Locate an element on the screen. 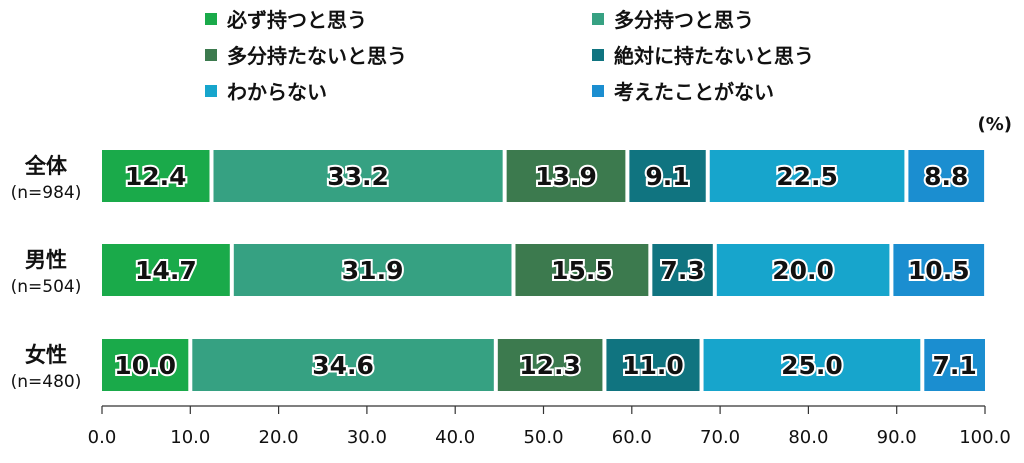 The image size is (1024, 463). data-label: 15.5 is located at coordinates (582, 270).